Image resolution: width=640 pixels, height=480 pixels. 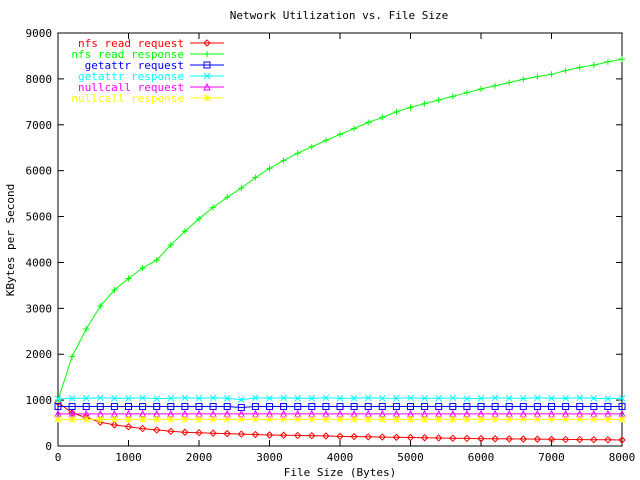 I want to click on legend-label: nullcall request, so click(x=131, y=87).